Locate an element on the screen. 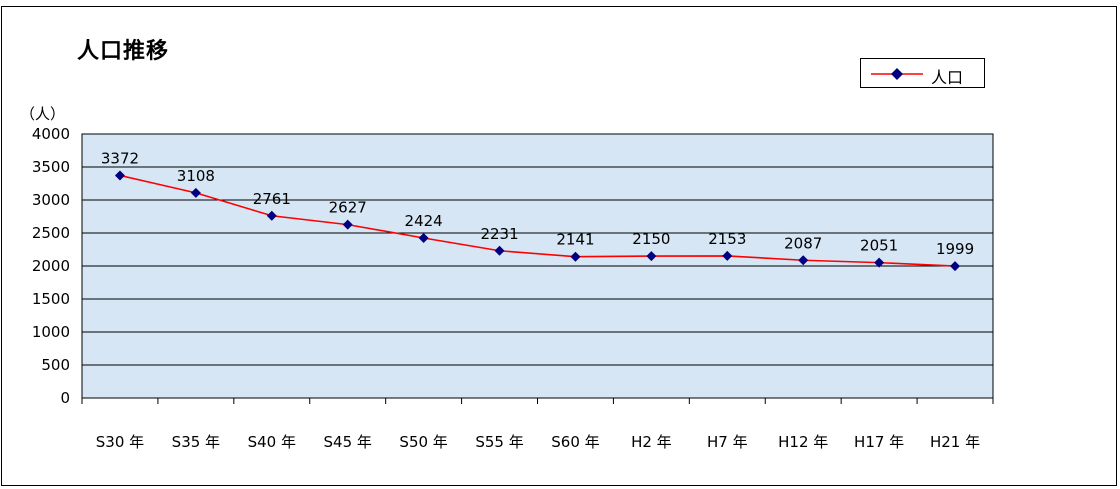  y-tick-label: 500 is located at coordinates (55, 365).